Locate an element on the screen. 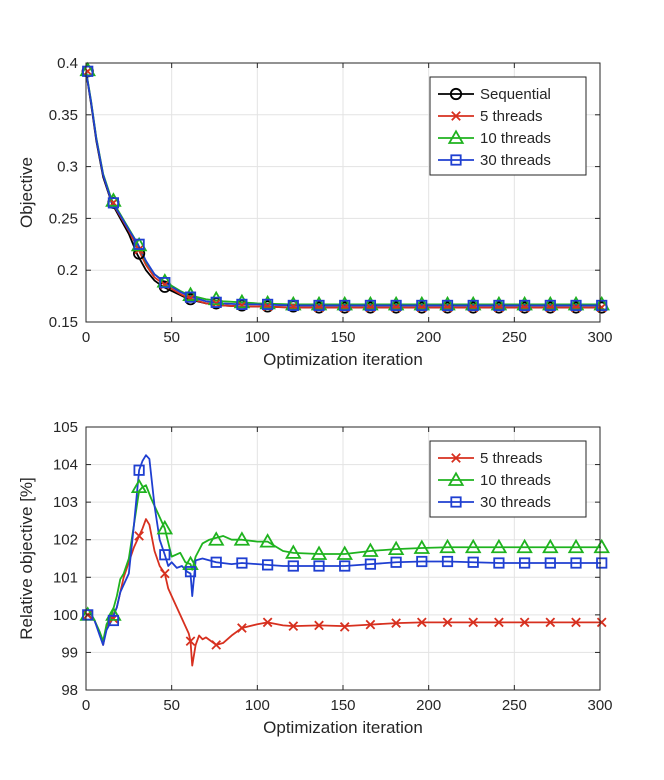  y-tick-label: 100 is located at coordinates (65, 615).